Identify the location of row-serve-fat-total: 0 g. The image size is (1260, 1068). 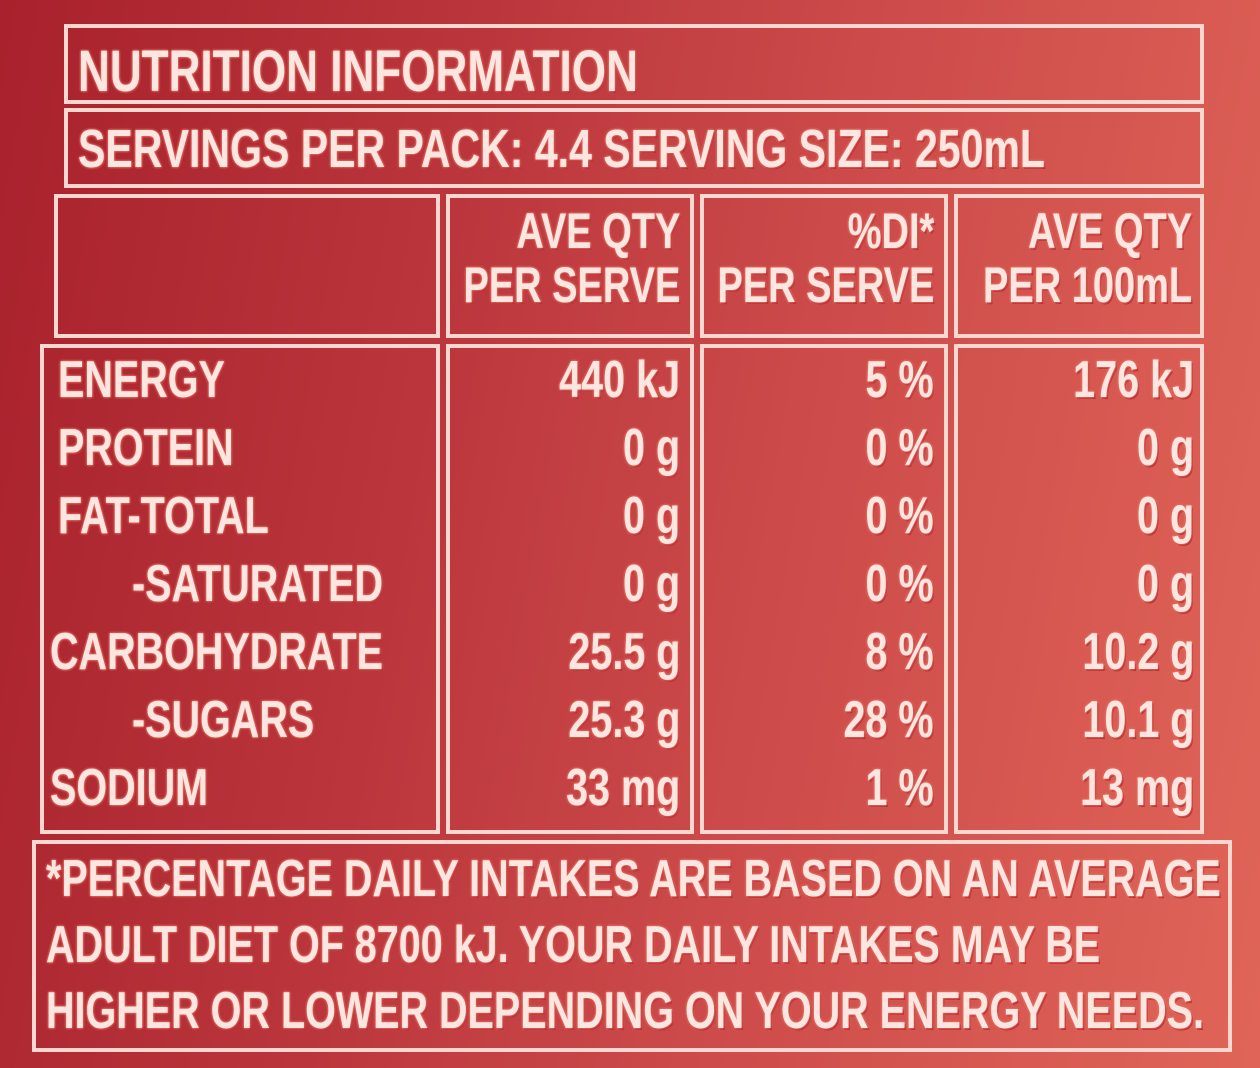
(651, 516).